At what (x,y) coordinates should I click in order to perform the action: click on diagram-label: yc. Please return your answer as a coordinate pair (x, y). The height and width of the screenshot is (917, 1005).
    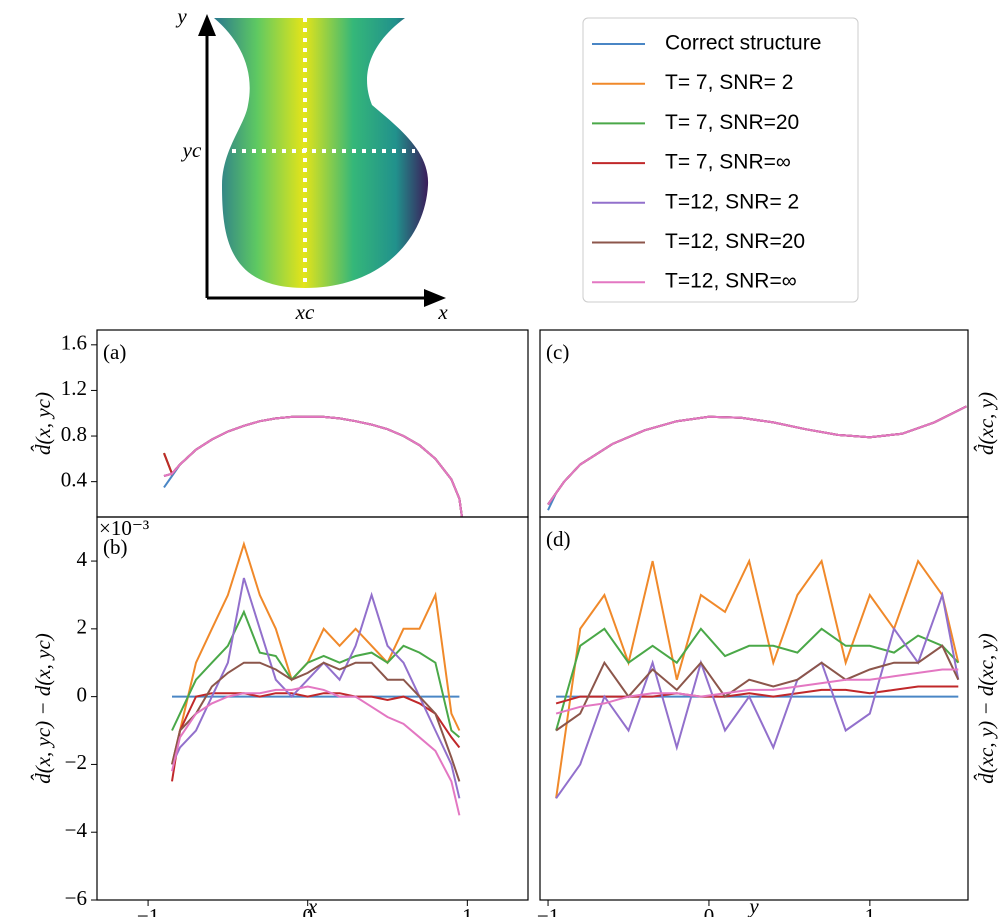
    Looking at the image, I should click on (191, 150).